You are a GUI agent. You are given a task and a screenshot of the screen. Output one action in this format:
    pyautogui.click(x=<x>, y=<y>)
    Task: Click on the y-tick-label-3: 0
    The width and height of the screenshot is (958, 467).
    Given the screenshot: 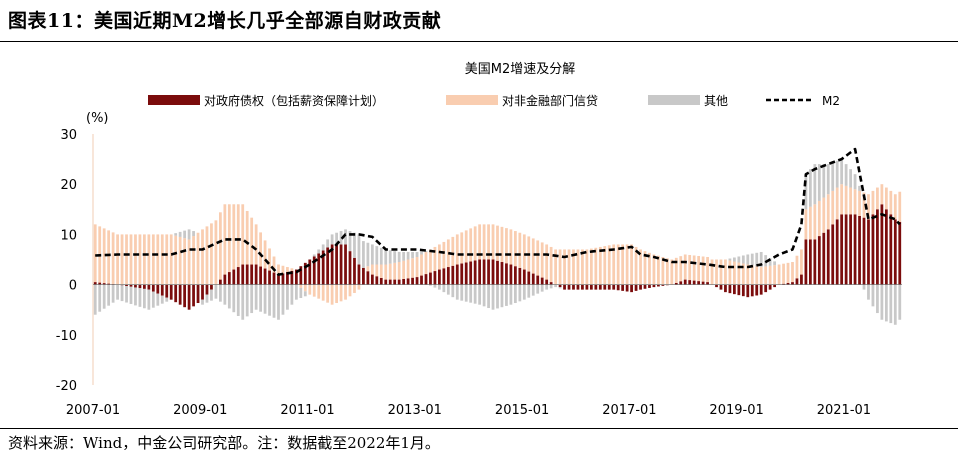 What is the action you would take?
    pyautogui.click(x=73, y=286)
    